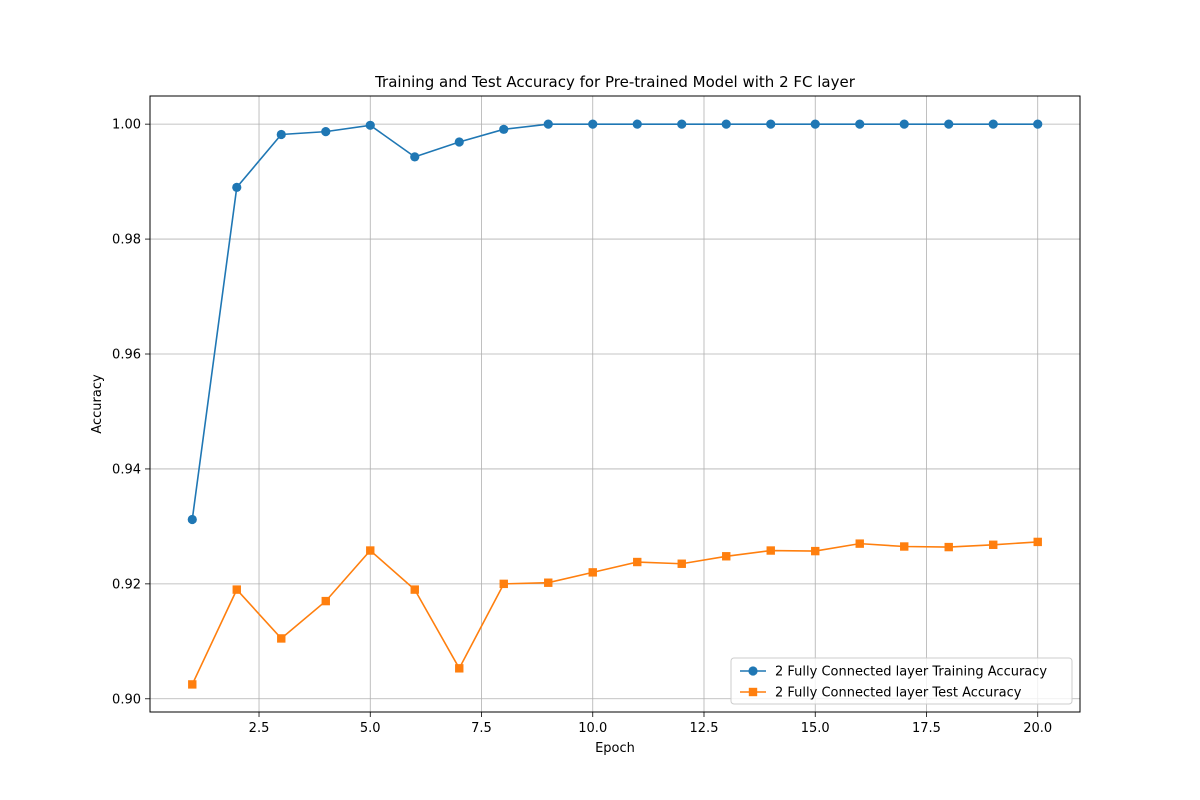 The height and width of the screenshot is (800, 1200). What do you see at coordinates (926, 728) in the screenshot?
I see `x-tick-label: 17.5` at bounding box center [926, 728].